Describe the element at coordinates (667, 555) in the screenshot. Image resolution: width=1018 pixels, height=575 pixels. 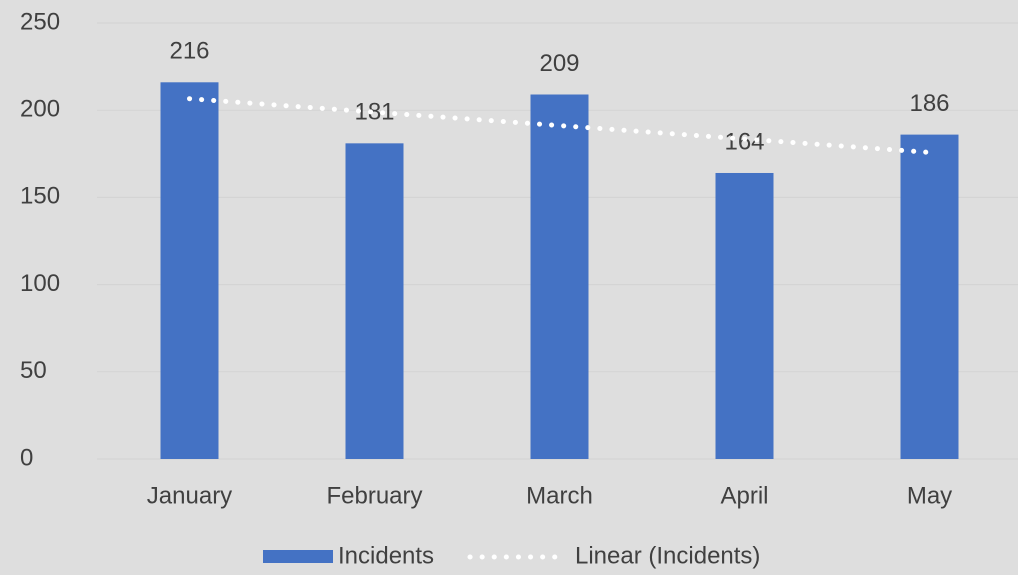
I see `legend-label: Linear (Incidents)` at that location.